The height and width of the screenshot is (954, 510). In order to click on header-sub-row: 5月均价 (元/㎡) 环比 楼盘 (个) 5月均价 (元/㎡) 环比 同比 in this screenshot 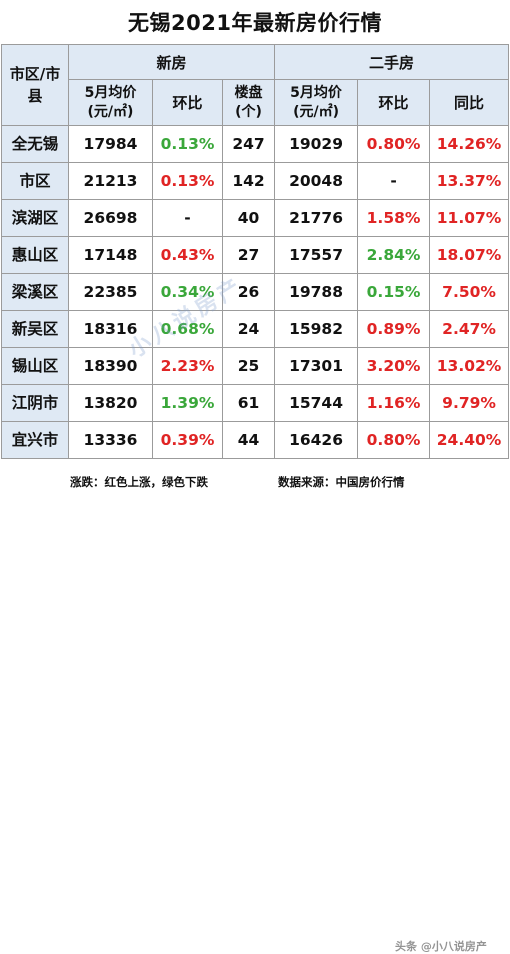, I will do `click(256, 102)`.